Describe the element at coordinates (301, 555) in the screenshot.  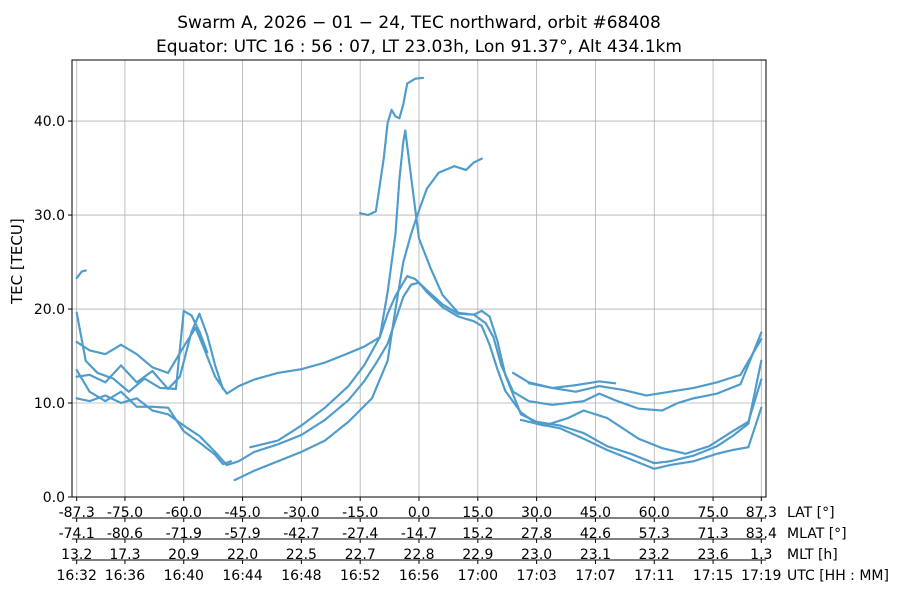
I see `x-tick-label-2-4: 22.5` at that location.